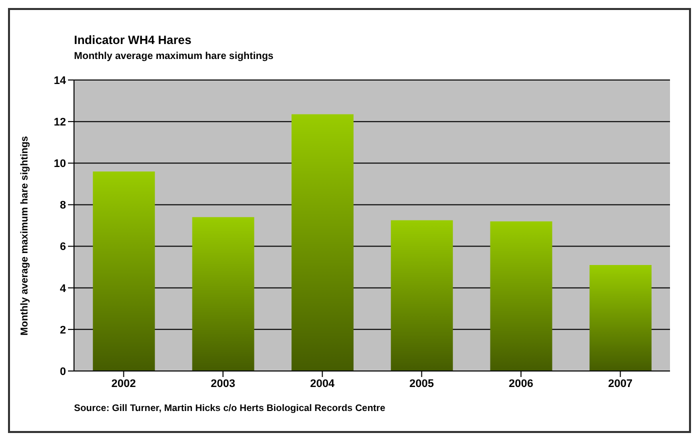 The height and width of the screenshot is (439, 699). Describe the element at coordinates (63, 247) in the screenshot. I see `y-tick-label: 6` at that location.